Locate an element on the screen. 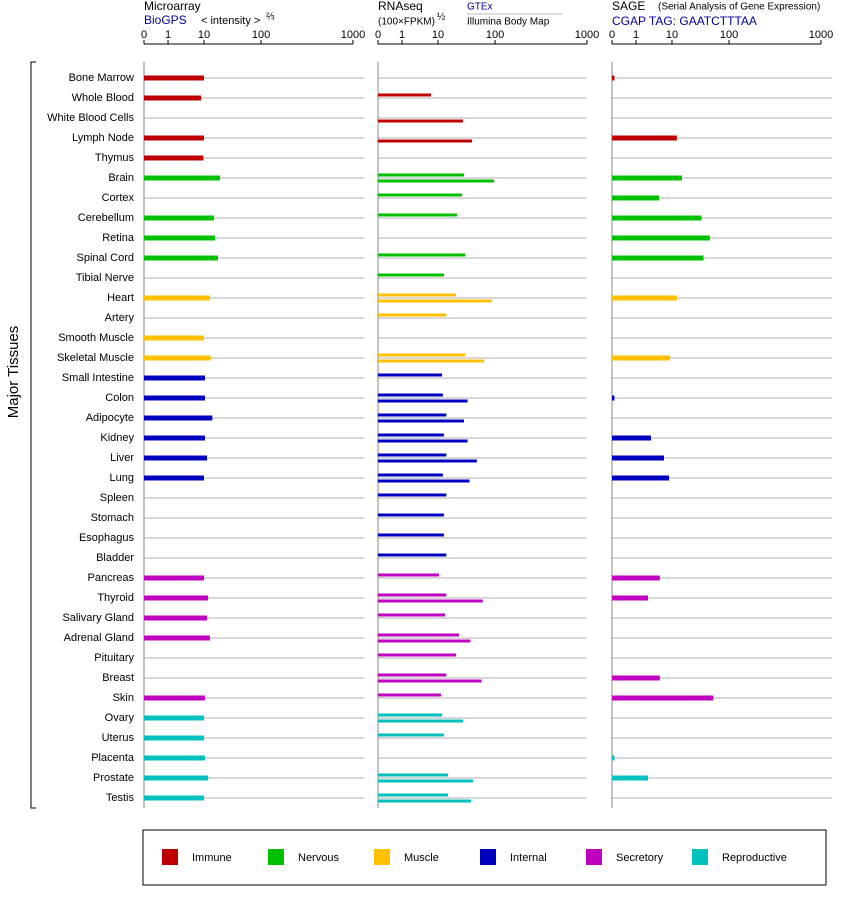  row-label: Testis is located at coordinates (120, 798).